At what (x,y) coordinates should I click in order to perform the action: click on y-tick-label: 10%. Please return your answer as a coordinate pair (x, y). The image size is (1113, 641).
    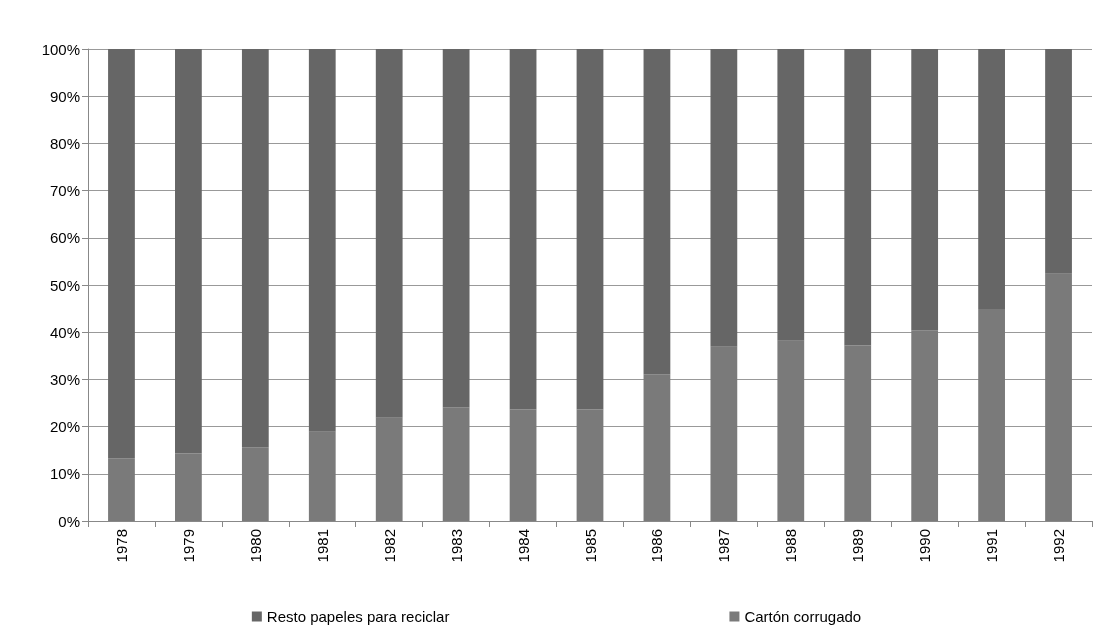
    Looking at the image, I should click on (64, 474).